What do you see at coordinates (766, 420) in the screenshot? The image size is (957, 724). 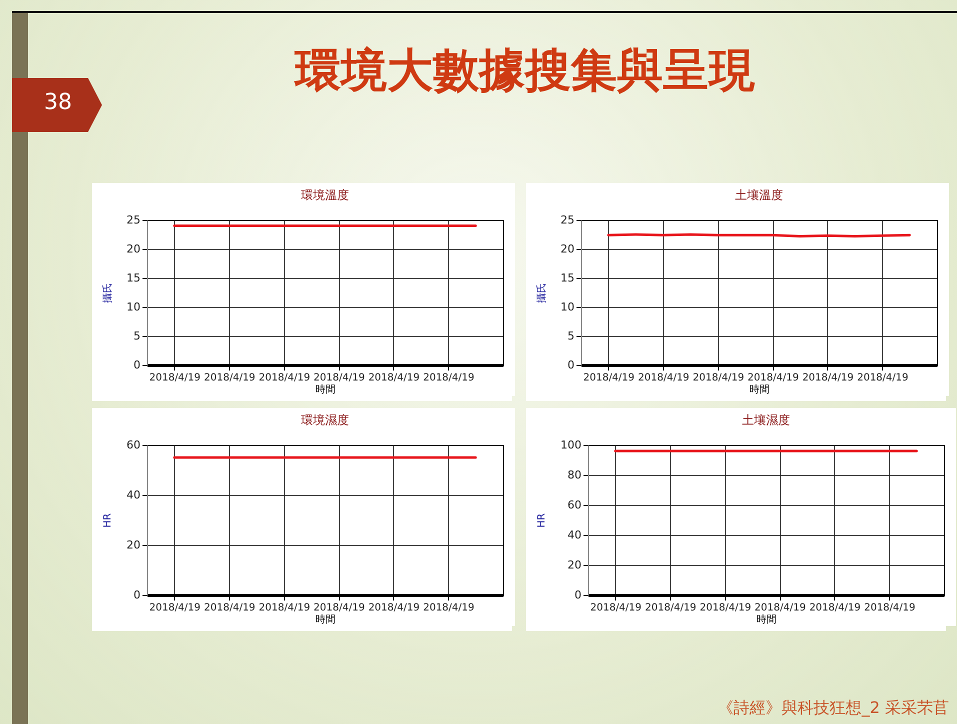 I see `chart-title: 土壤濕度` at bounding box center [766, 420].